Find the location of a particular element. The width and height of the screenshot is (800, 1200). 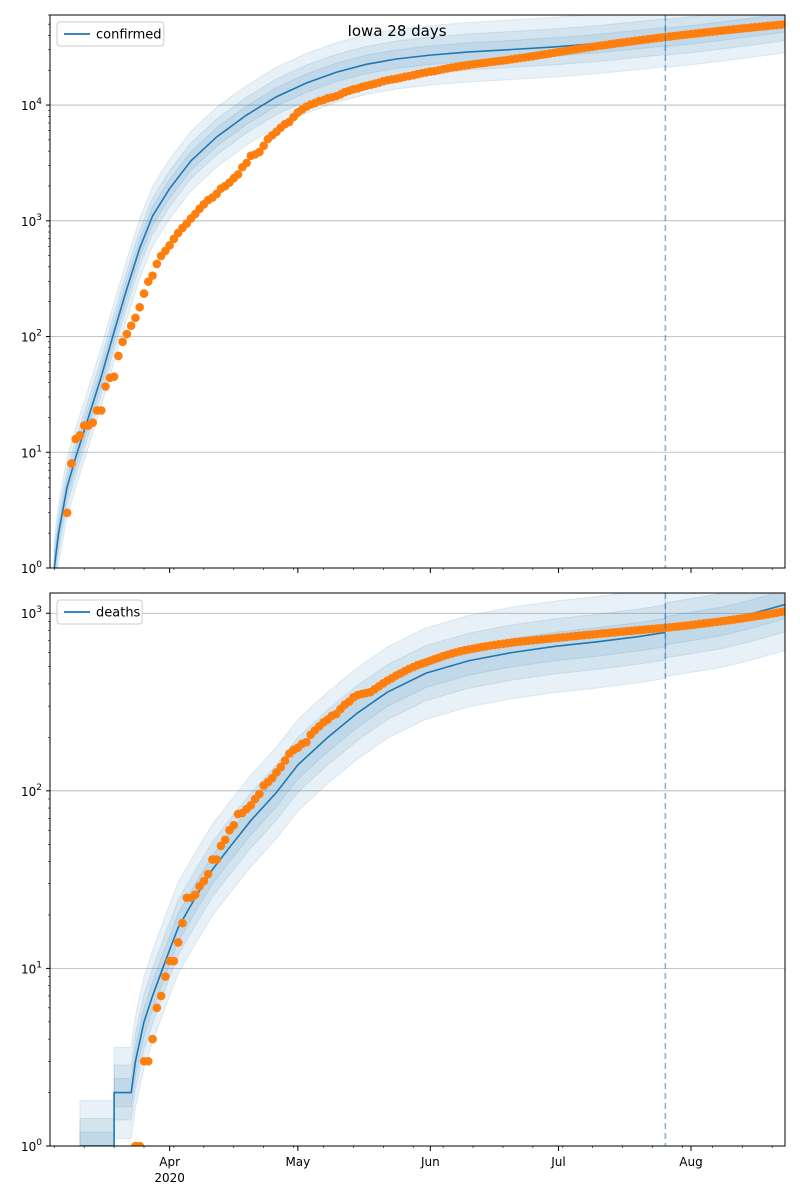

chart-title: Iowa 28 days is located at coordinates (396, 31).